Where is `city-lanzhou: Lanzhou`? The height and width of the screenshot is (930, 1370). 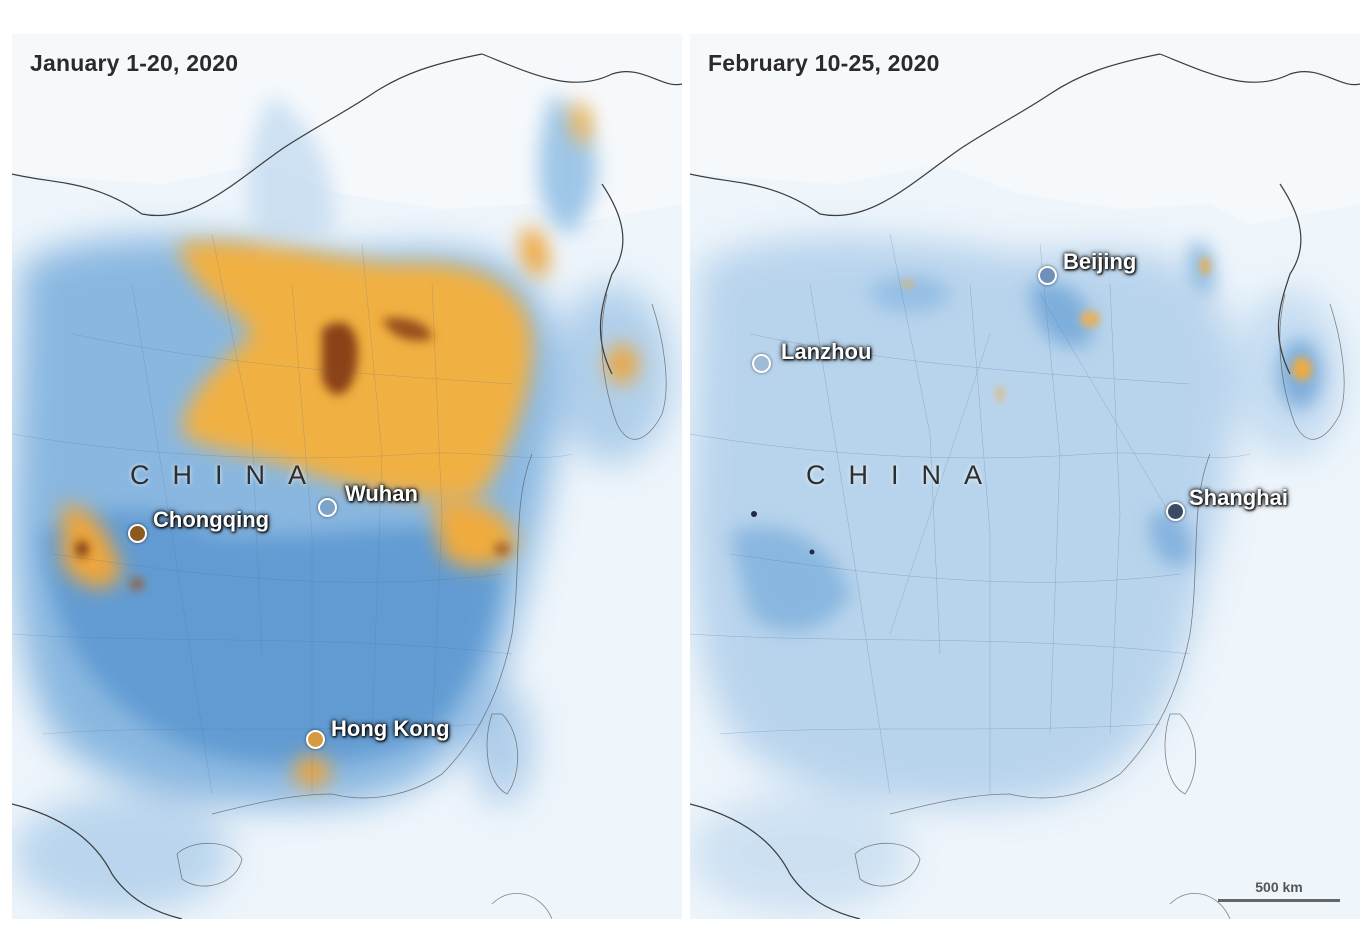 city-lanzhou: Lanzhou is located at coordinates (811, 356).